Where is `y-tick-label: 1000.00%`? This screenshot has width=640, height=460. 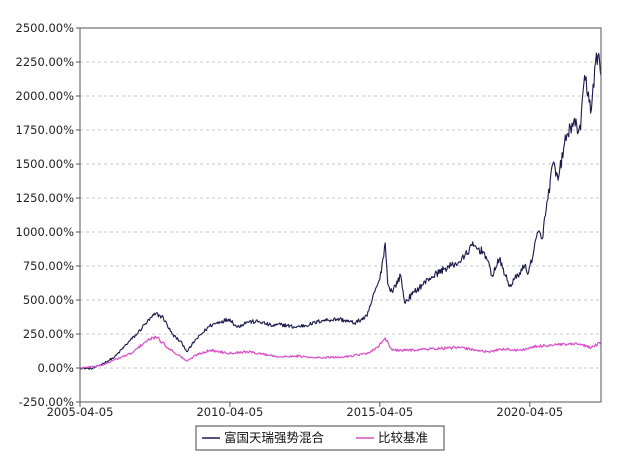 y-tick-label: 1000.00% is located at coordinates (45, 232).